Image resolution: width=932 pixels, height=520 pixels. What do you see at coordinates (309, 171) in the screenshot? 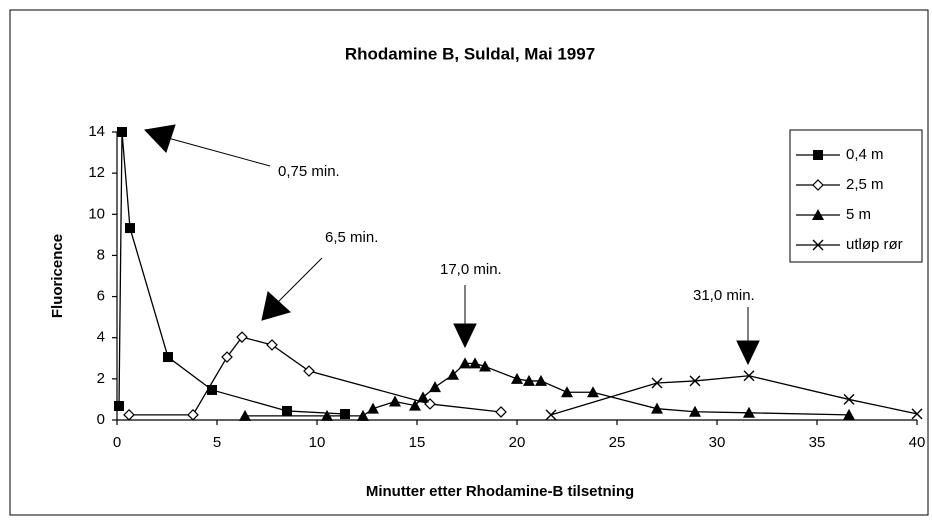
I see `annotation: 0,75 min.` at bounding box center [309, 171].